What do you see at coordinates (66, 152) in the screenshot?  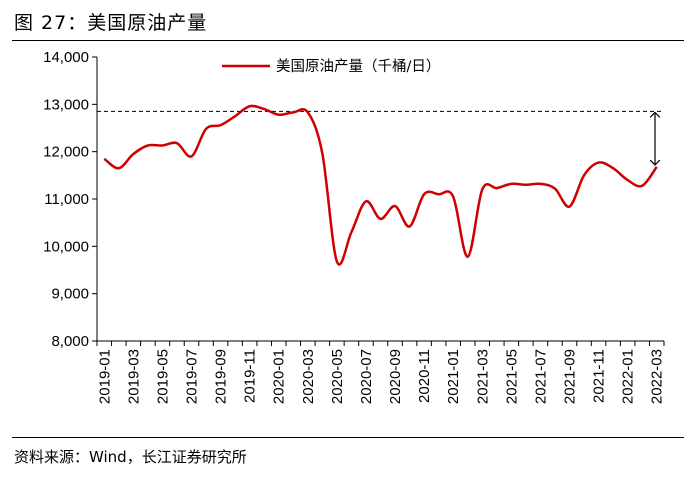 I see `y-tick-label: 12,000` at bounding box center [66, 152].